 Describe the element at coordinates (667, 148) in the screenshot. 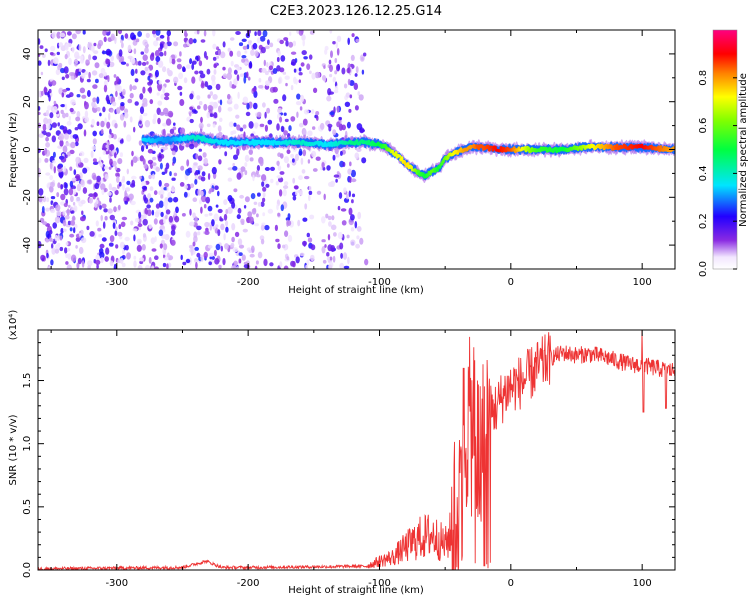

I see `ridge-blob` at that location.